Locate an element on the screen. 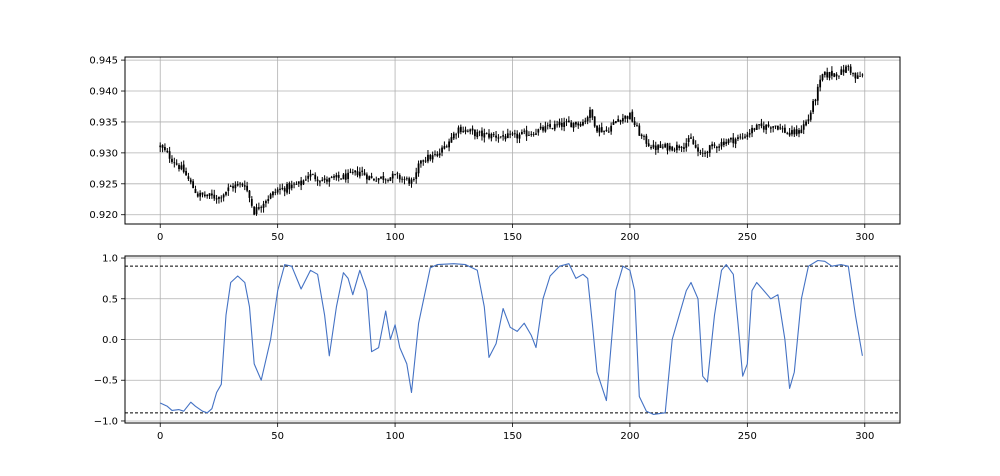 This screenshot has width=1000, height=476. oscillator-y-tick-label: −0.5 is located at coordinates (106, 381).